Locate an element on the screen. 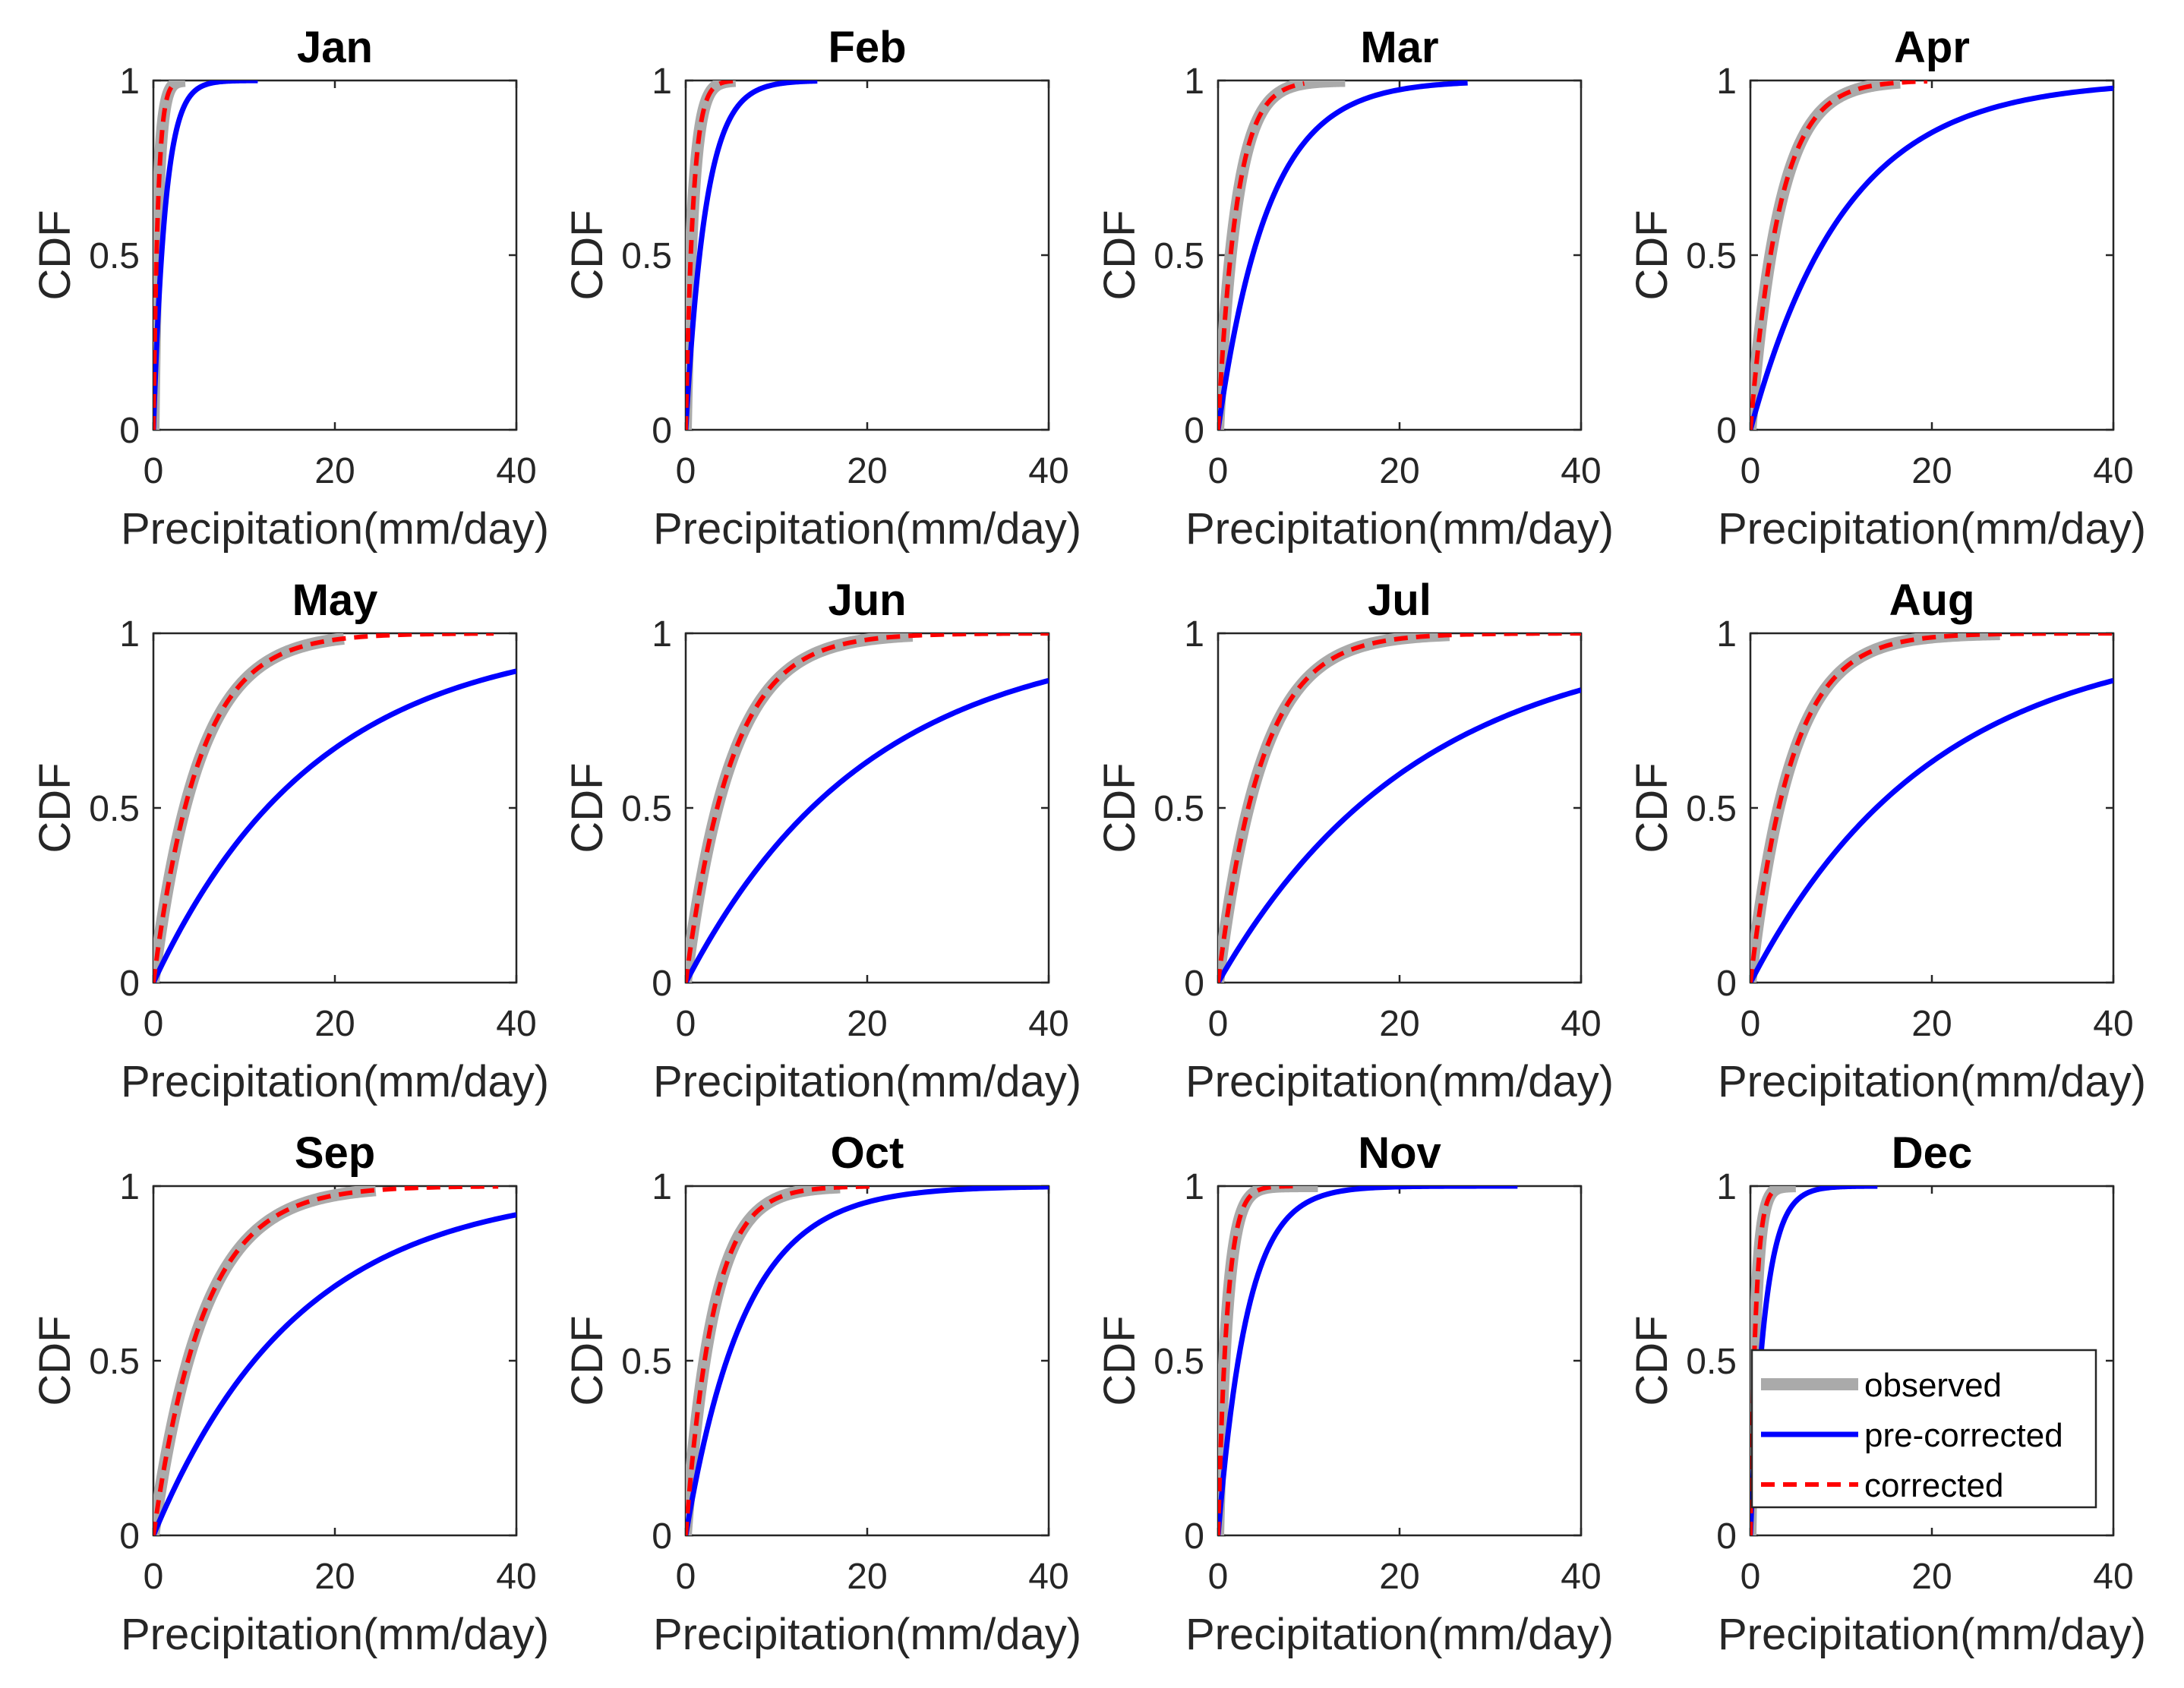 This screenshot has width=2184, height=1688. panel-title: Apr is located at coordinates (1932, 47).